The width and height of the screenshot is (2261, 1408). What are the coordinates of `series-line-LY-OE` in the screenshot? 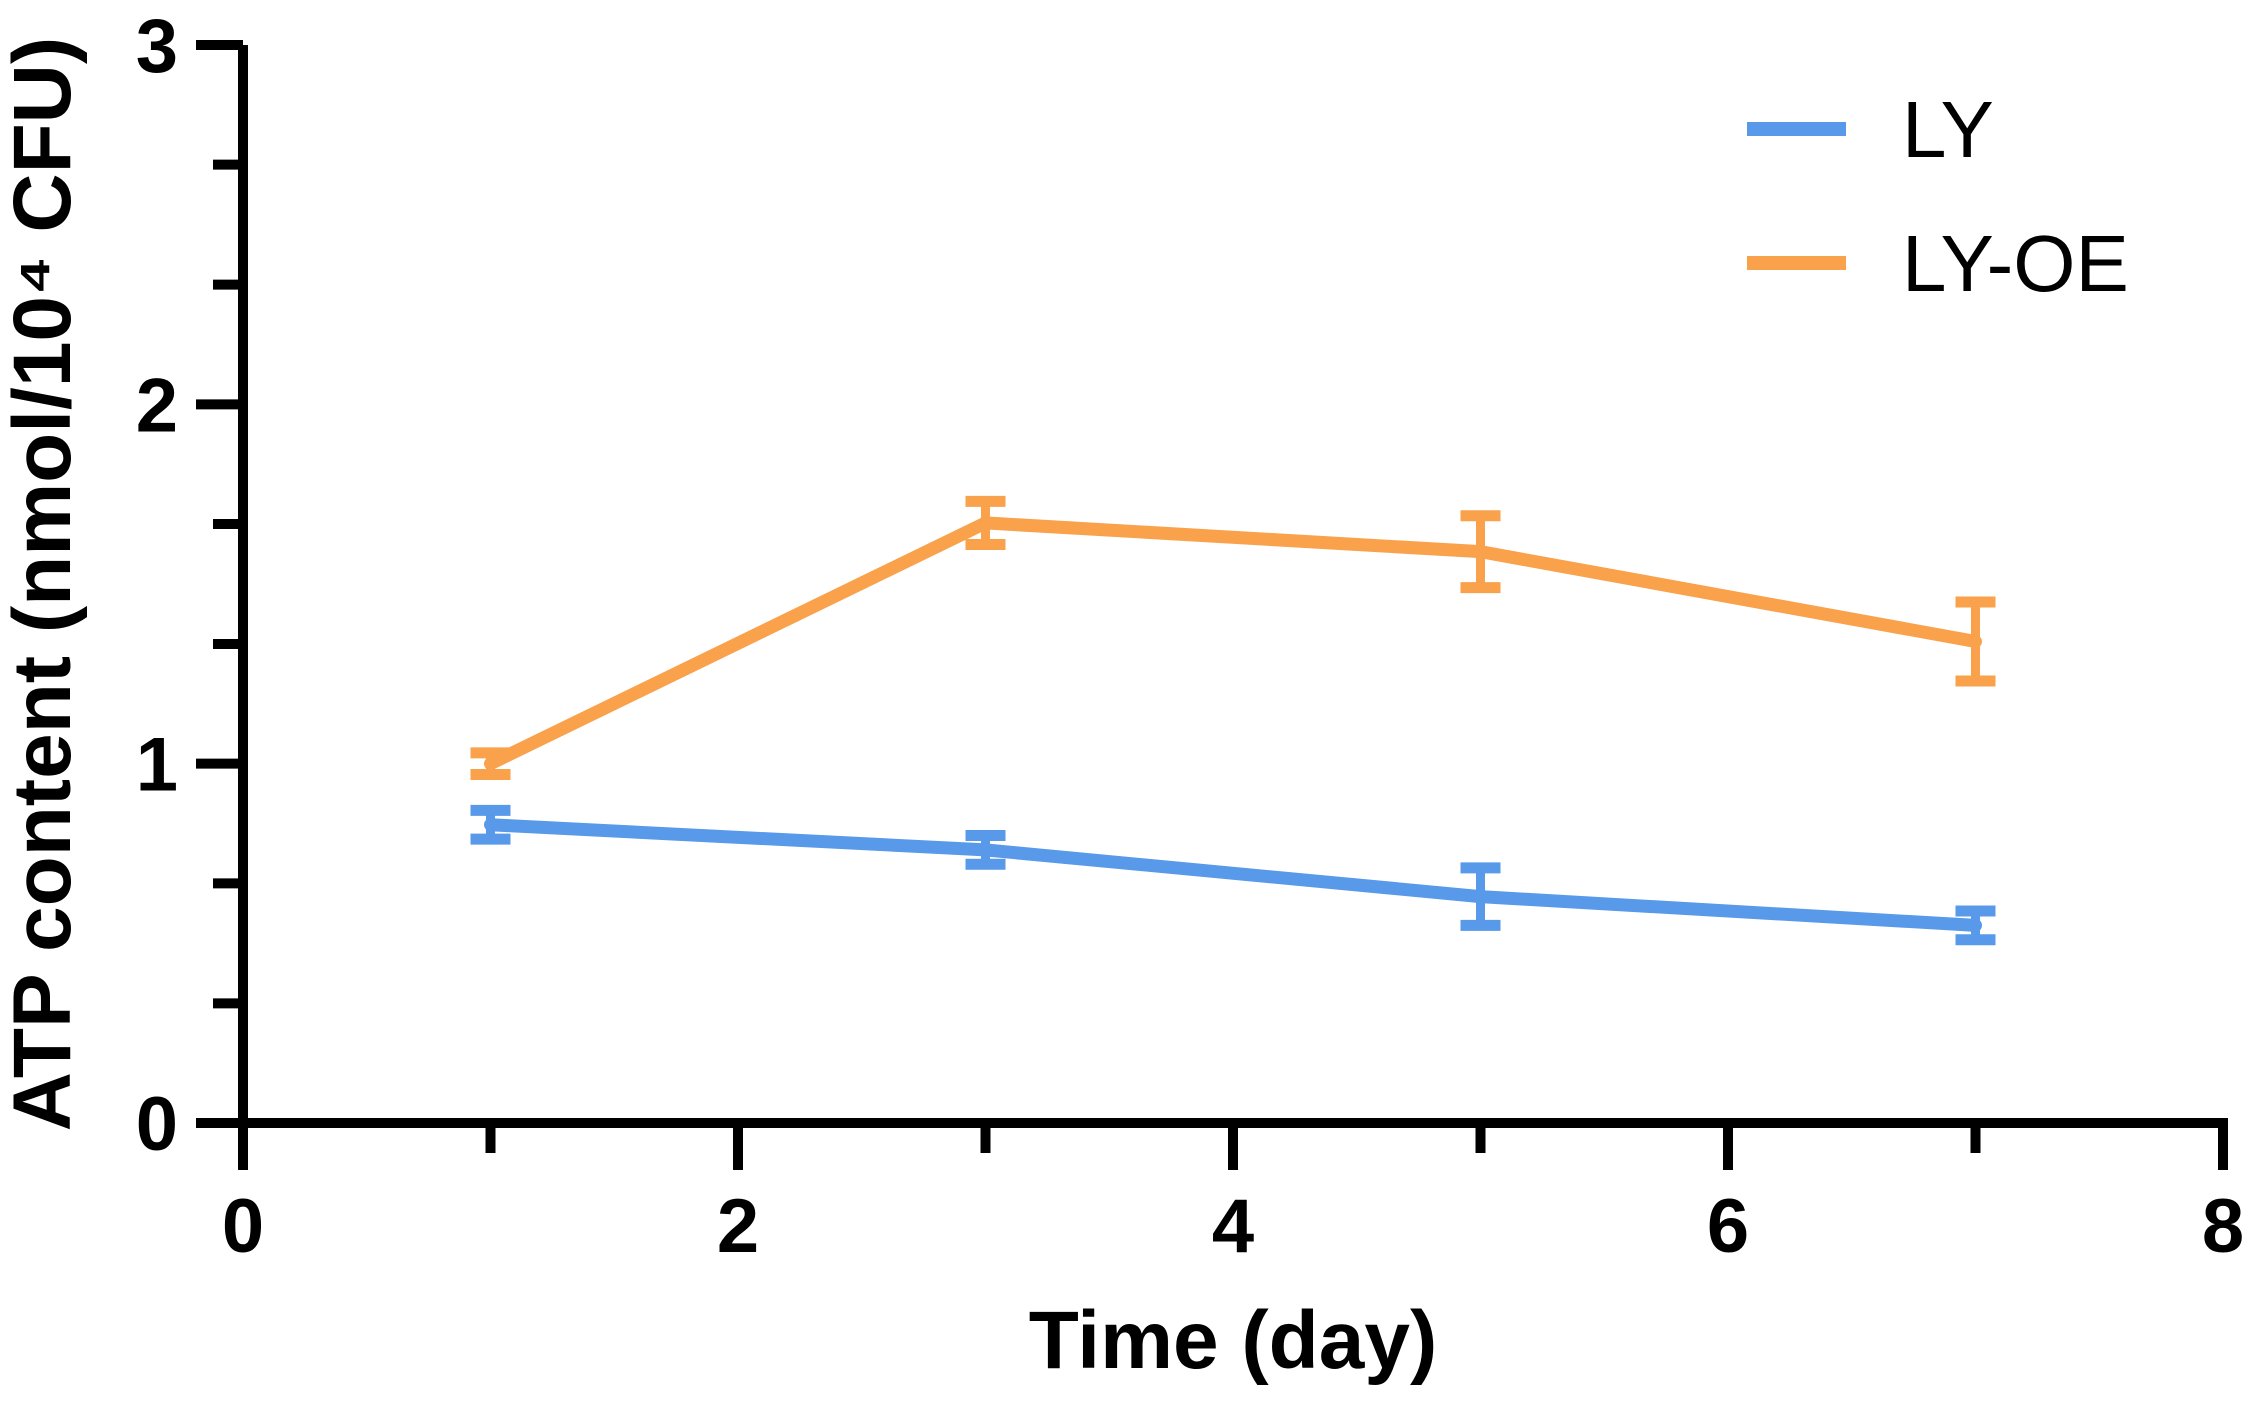 It's located at (1233, 643).